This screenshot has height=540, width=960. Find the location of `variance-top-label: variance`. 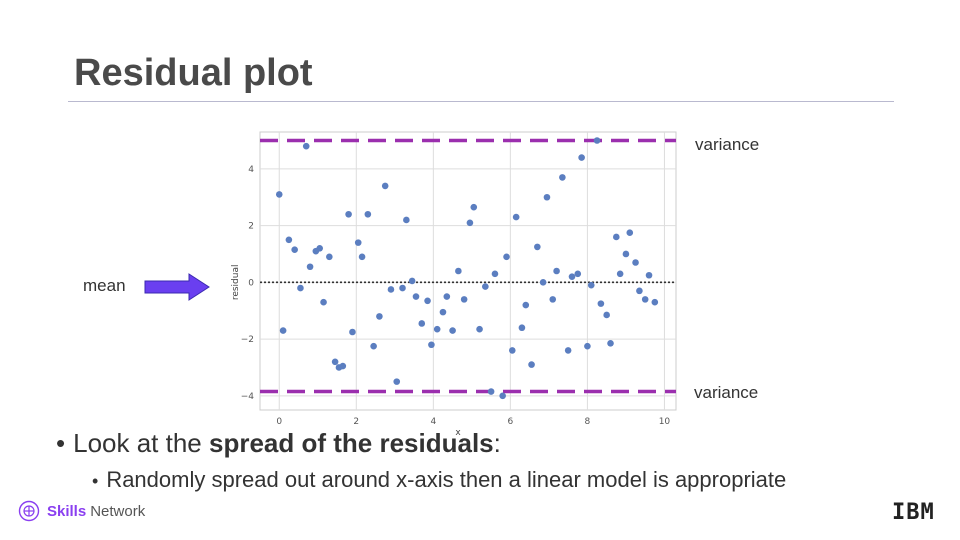

variance-top-label: variance is located at coordinates (727, 144).